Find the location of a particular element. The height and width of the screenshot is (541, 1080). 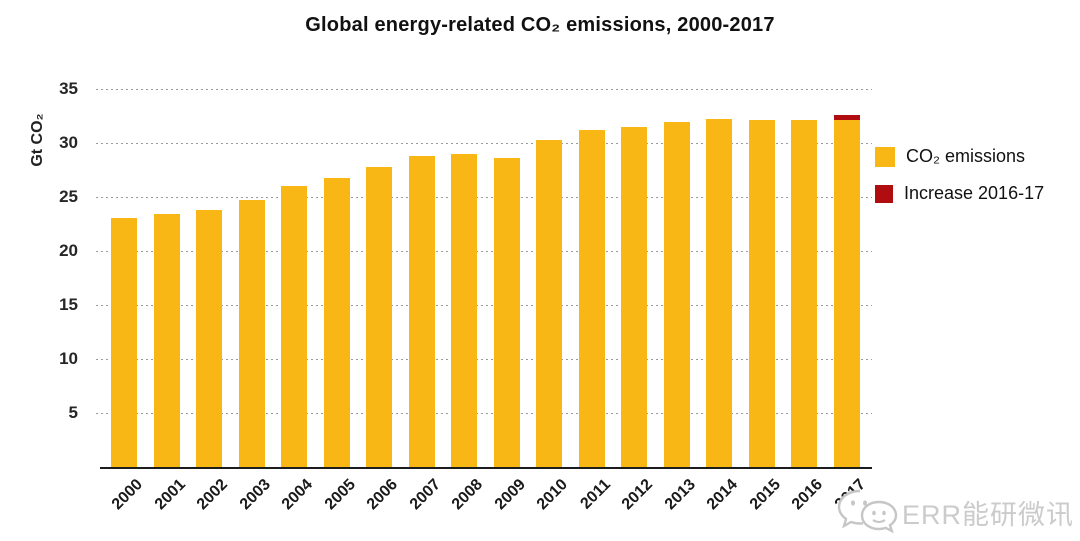

legend-swatch-red-icon is located at coordinates (884, 193).